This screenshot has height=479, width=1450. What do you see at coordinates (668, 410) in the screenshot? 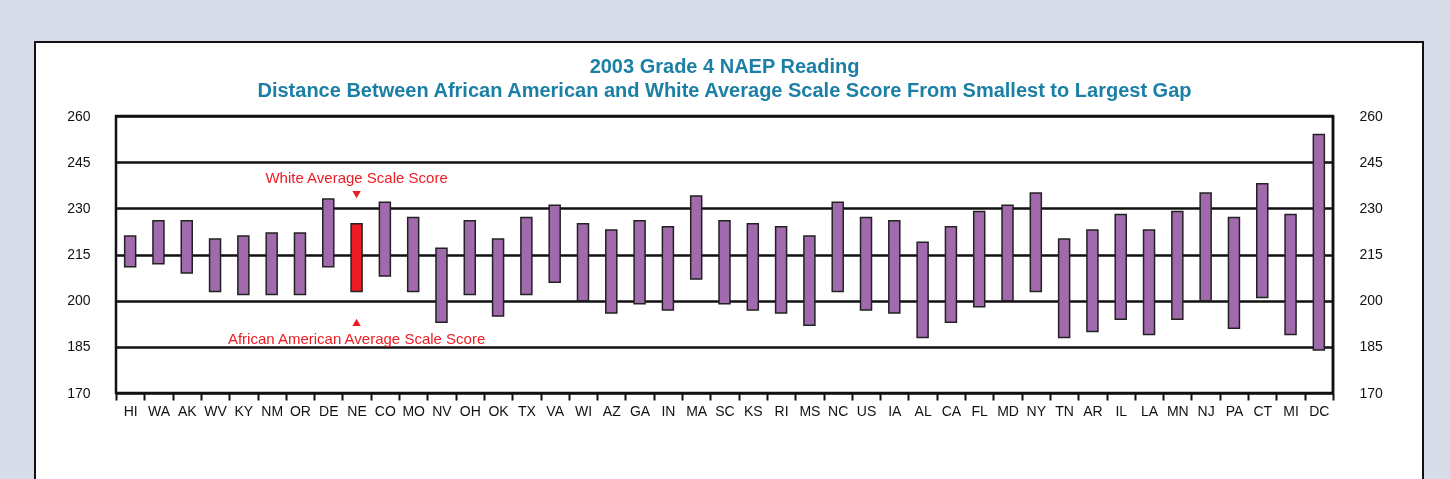
I see `x-tick-label: IN` at bounding box center [668, 410].